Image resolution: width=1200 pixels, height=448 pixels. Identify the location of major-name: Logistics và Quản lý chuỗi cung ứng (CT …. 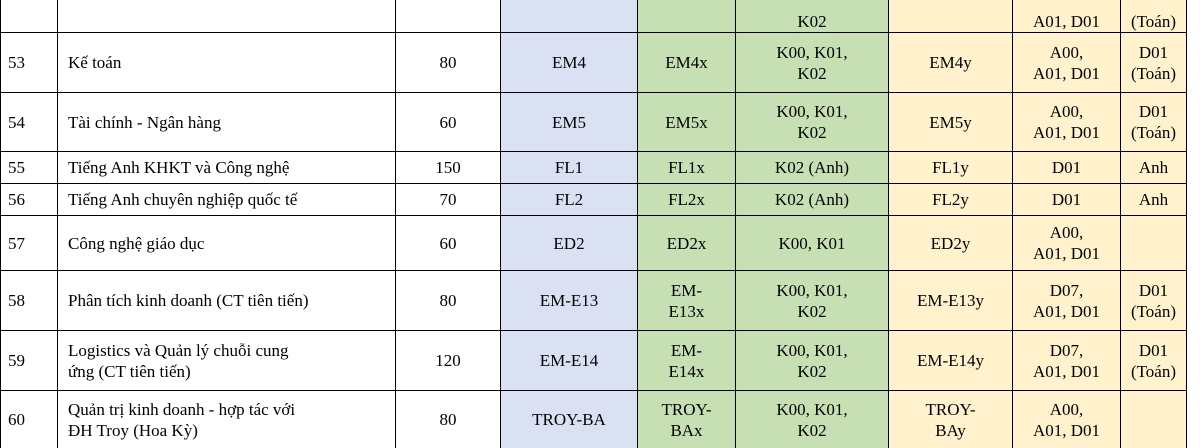
(226, 360).